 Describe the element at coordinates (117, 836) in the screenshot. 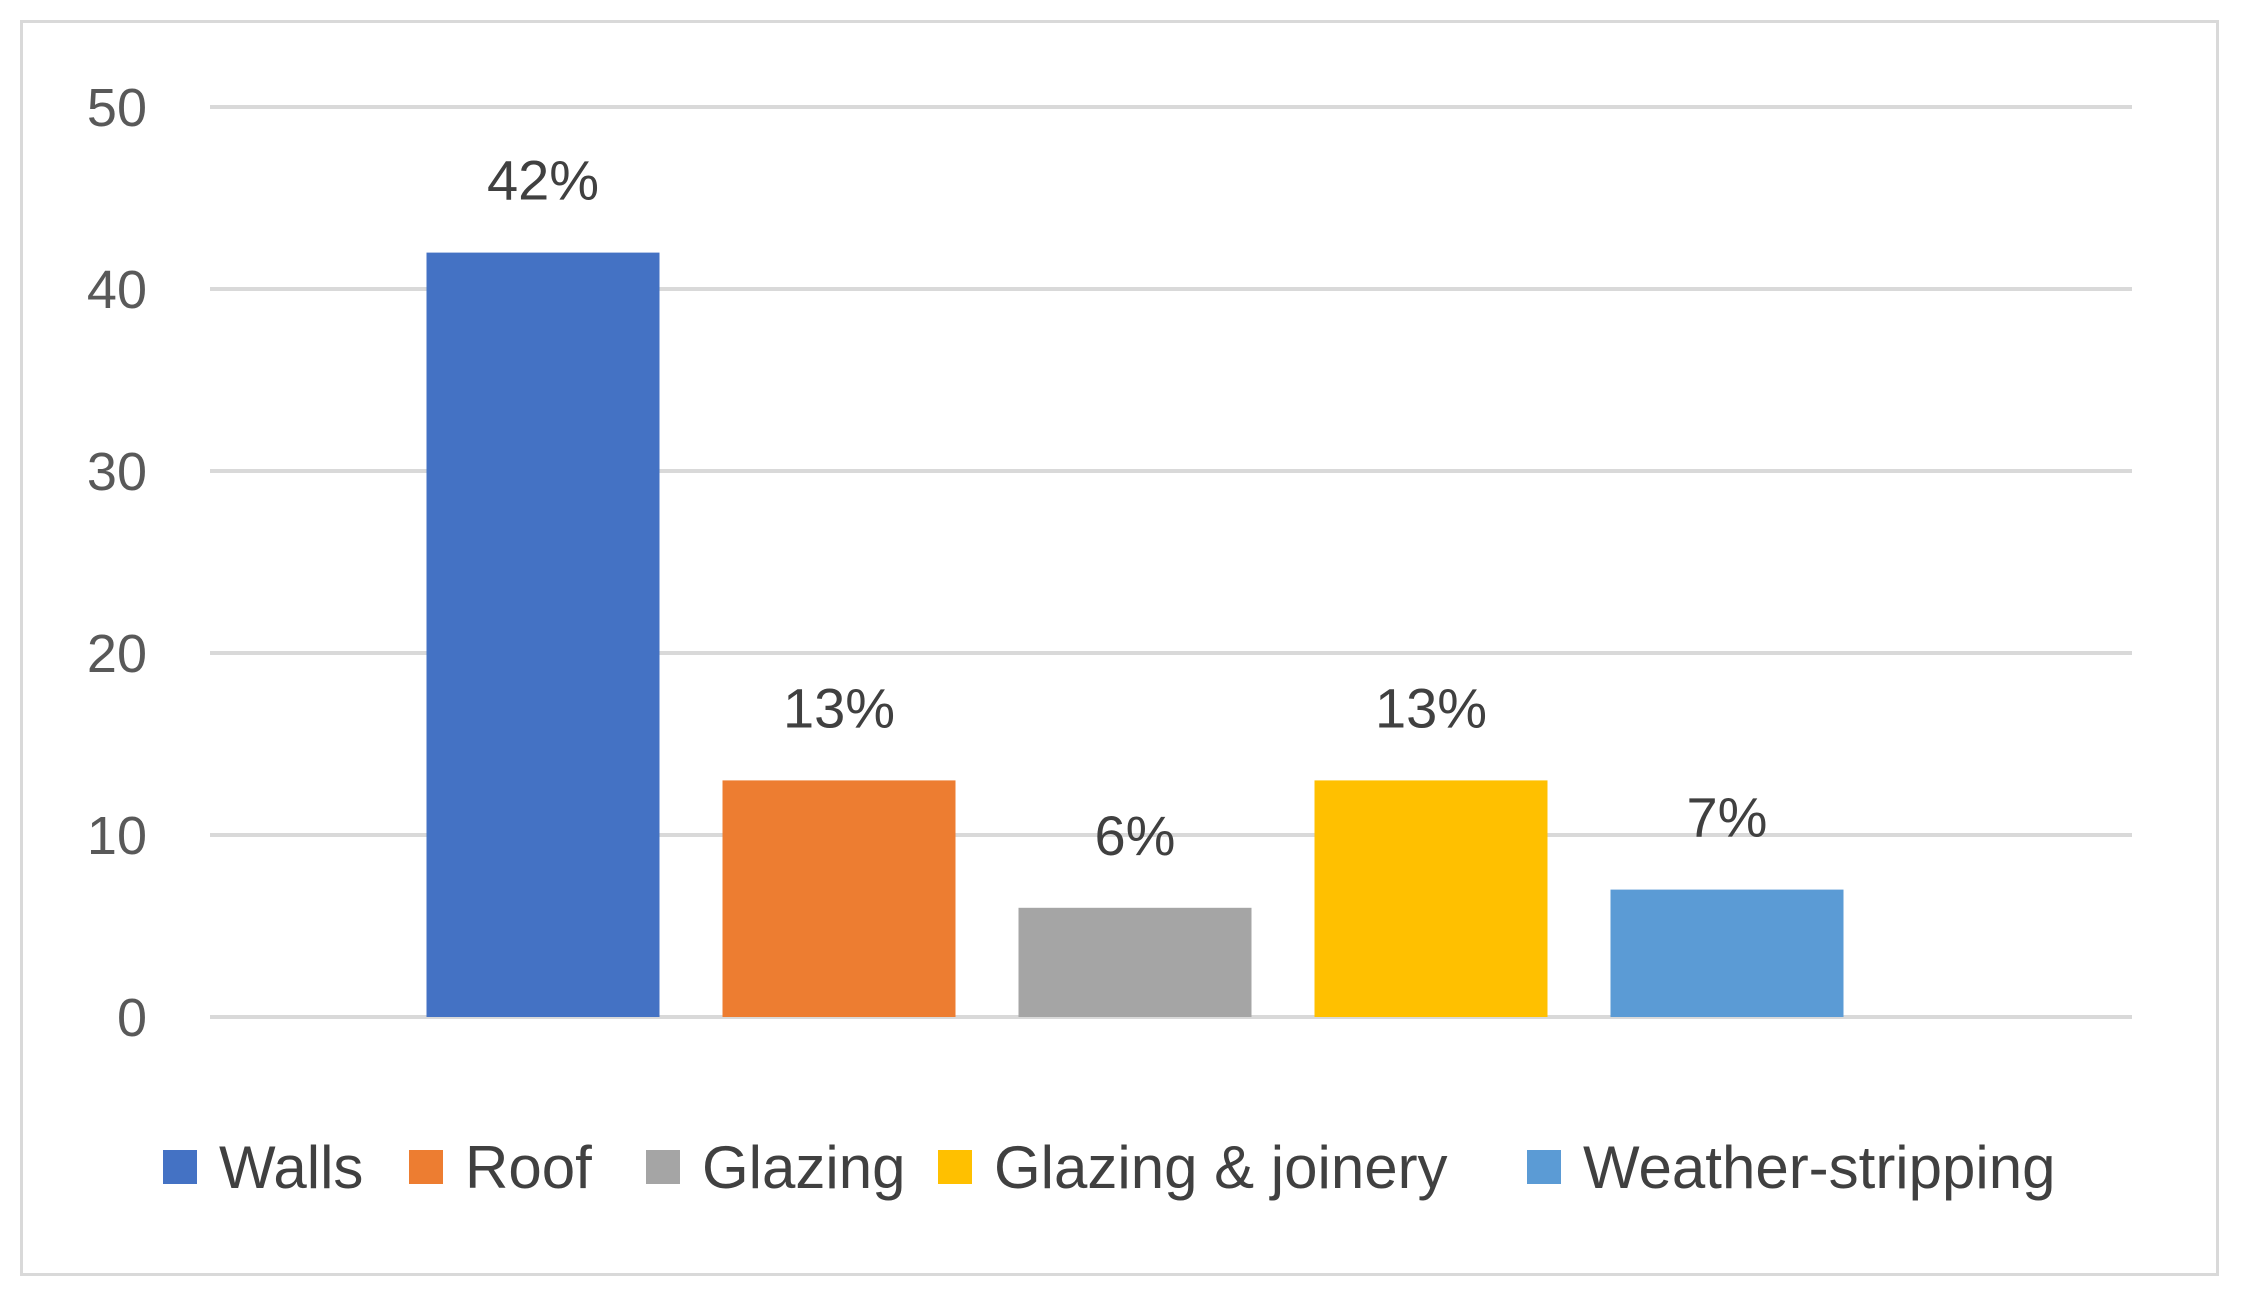

I see `y-tick-label: 10` at that location.